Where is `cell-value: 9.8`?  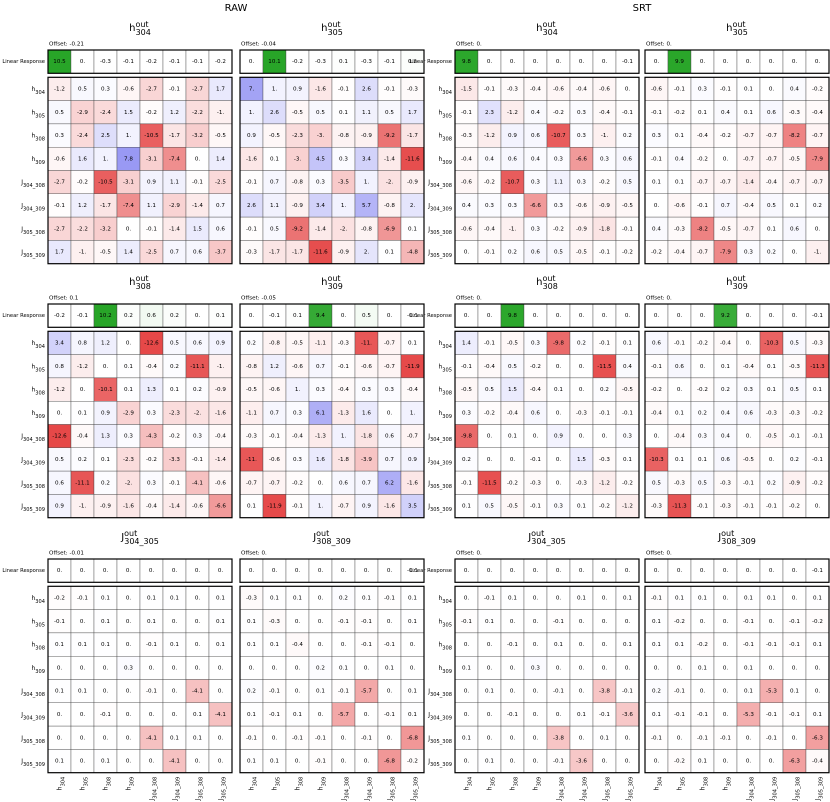
cell-value: 9.8 is located at coordinates (466, 62).